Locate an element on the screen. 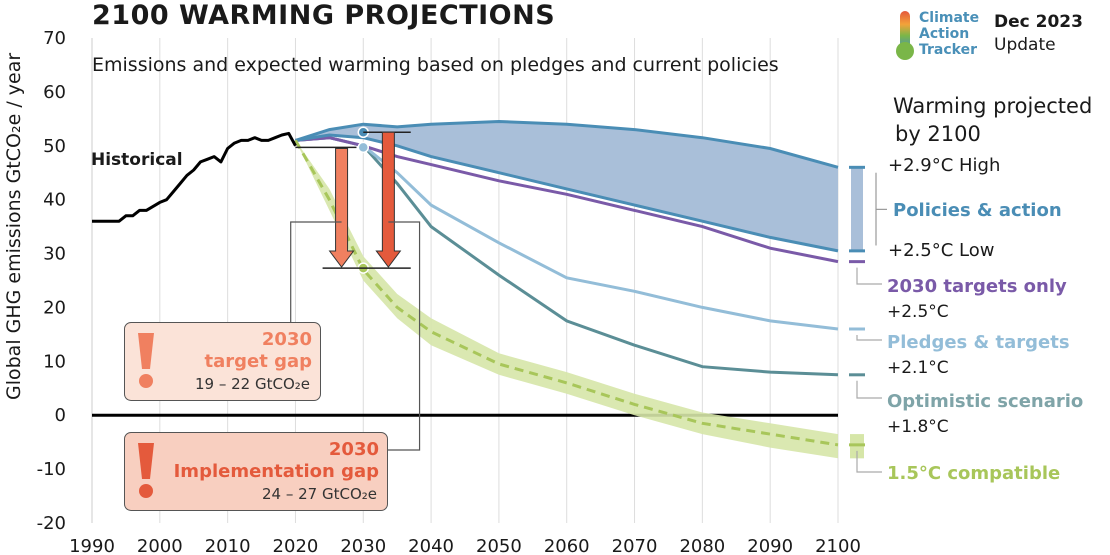 The width and height of the screenshot is (1110, 555). x-tick-label: 2040 is located at coordinates (431, 545).